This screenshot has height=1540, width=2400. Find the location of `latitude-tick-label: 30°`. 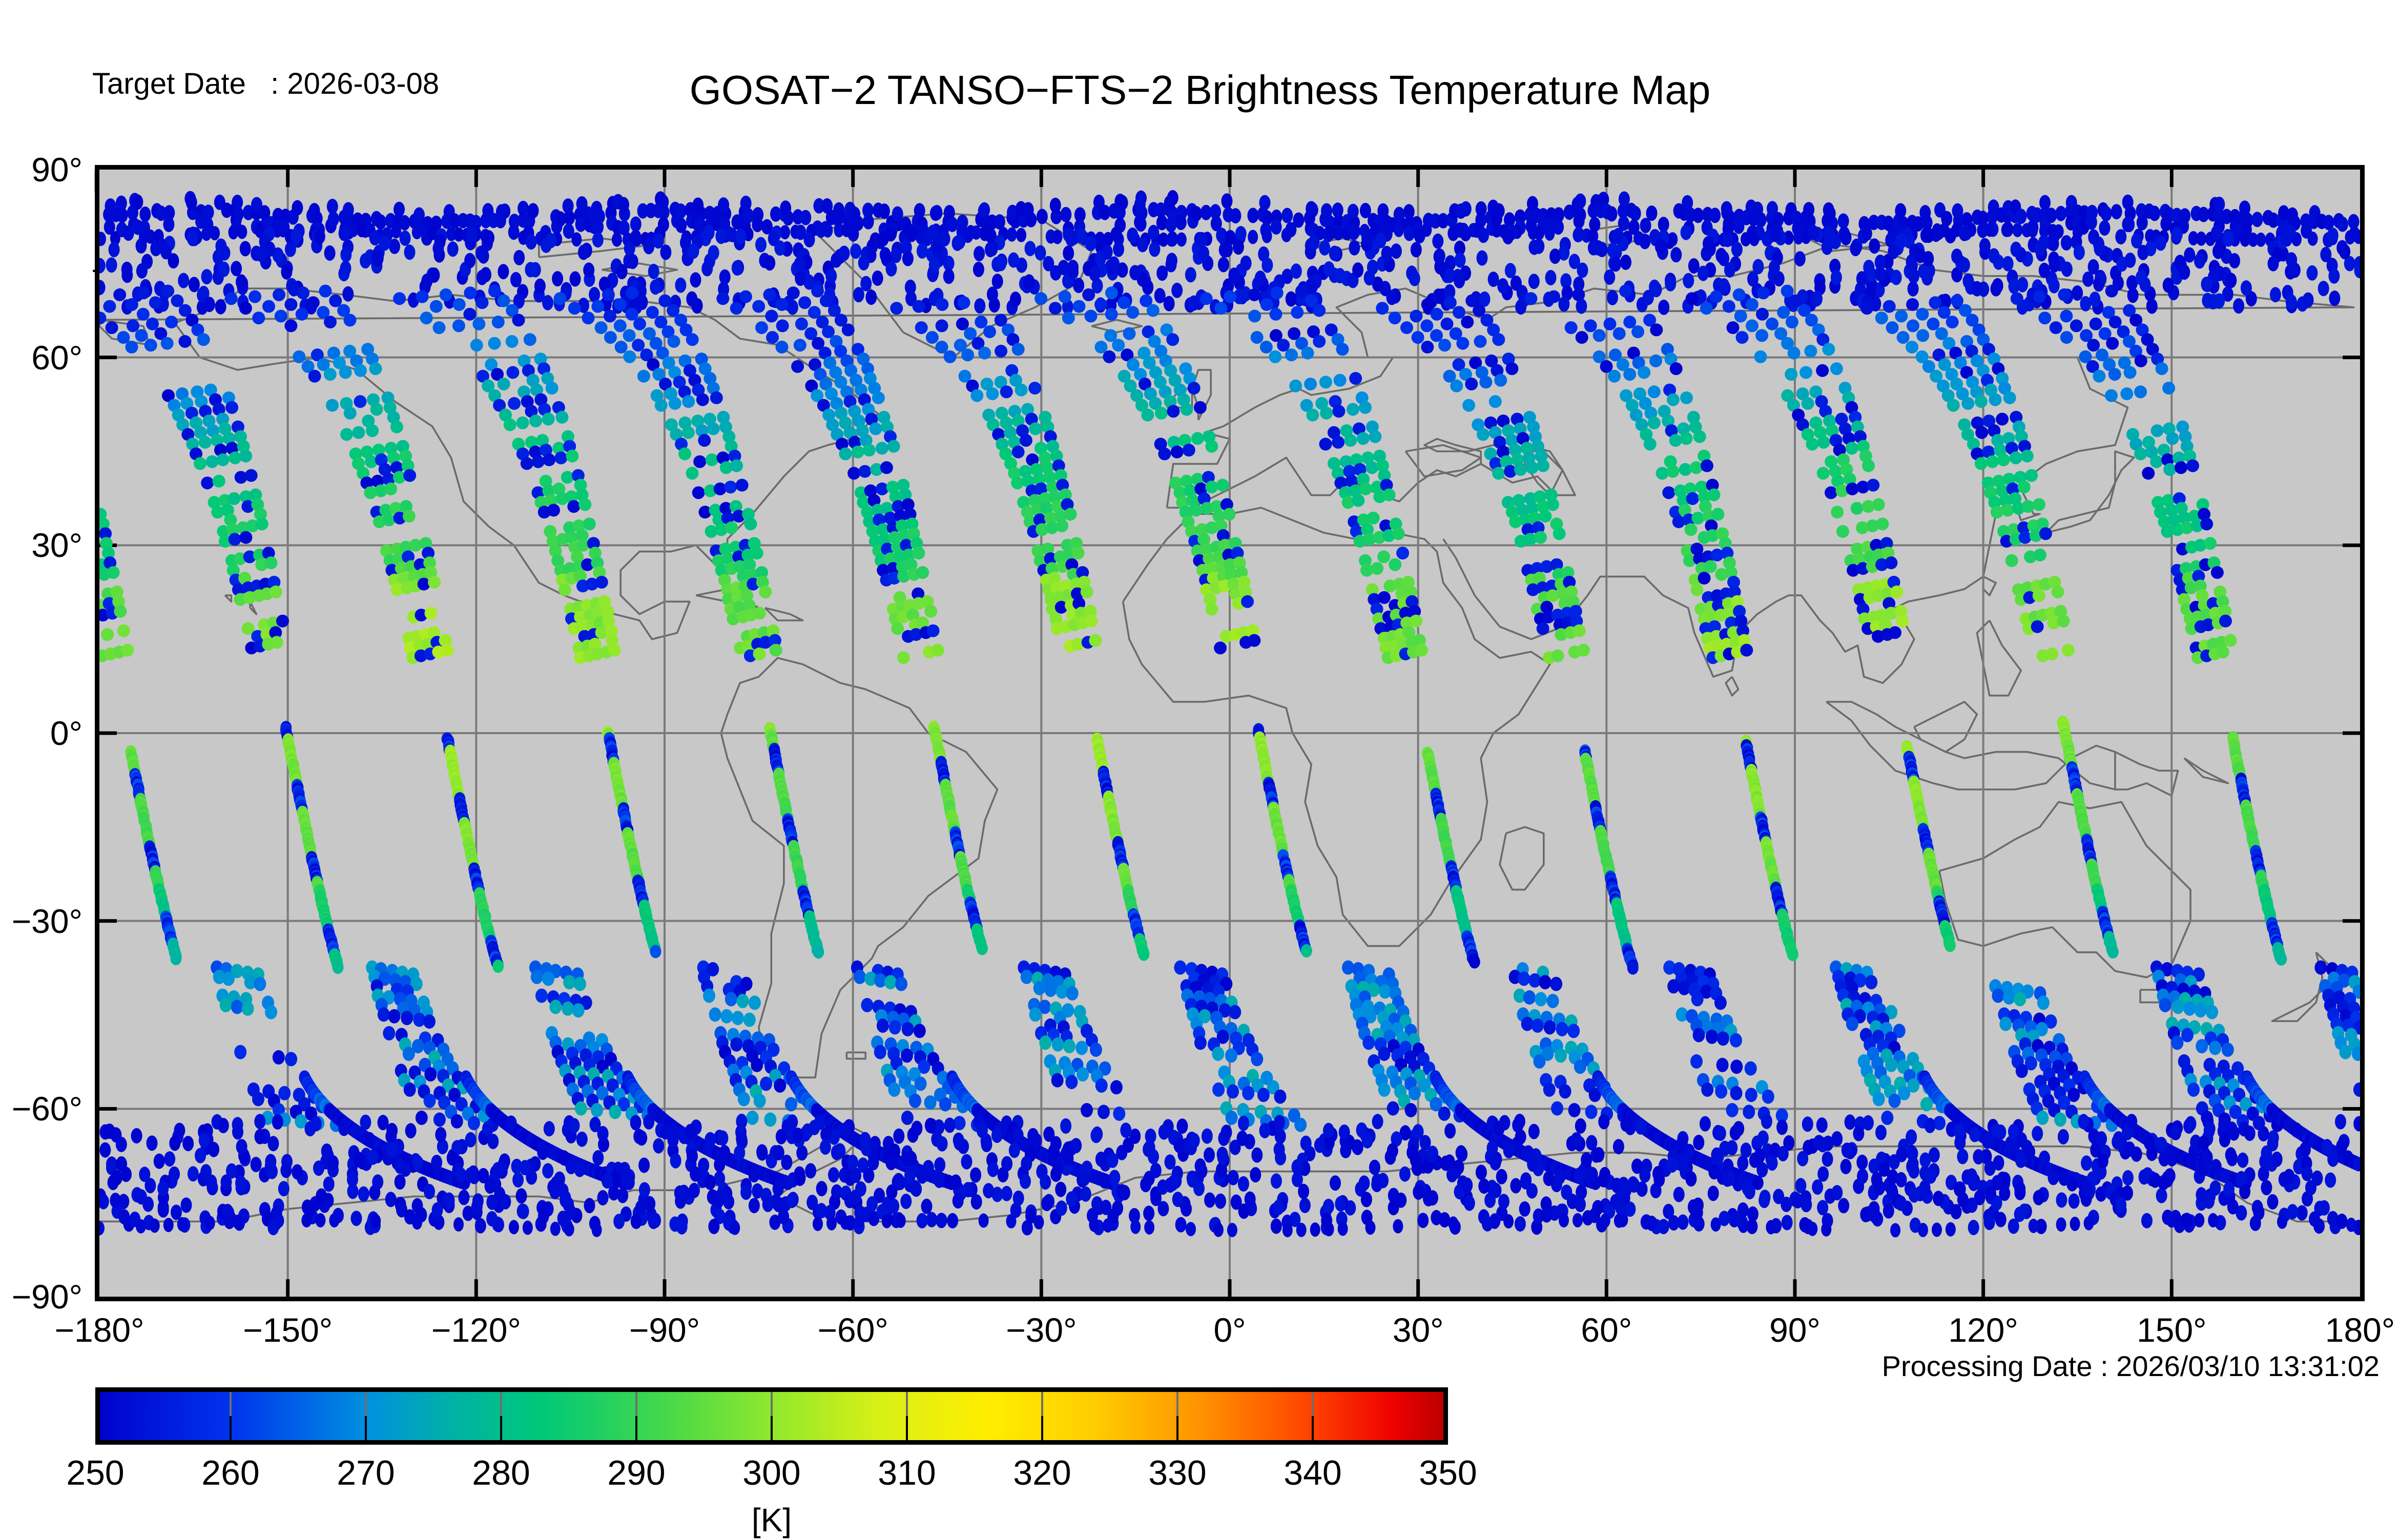

latitude-tick-label: 30° is located at coordinates (56, 545).